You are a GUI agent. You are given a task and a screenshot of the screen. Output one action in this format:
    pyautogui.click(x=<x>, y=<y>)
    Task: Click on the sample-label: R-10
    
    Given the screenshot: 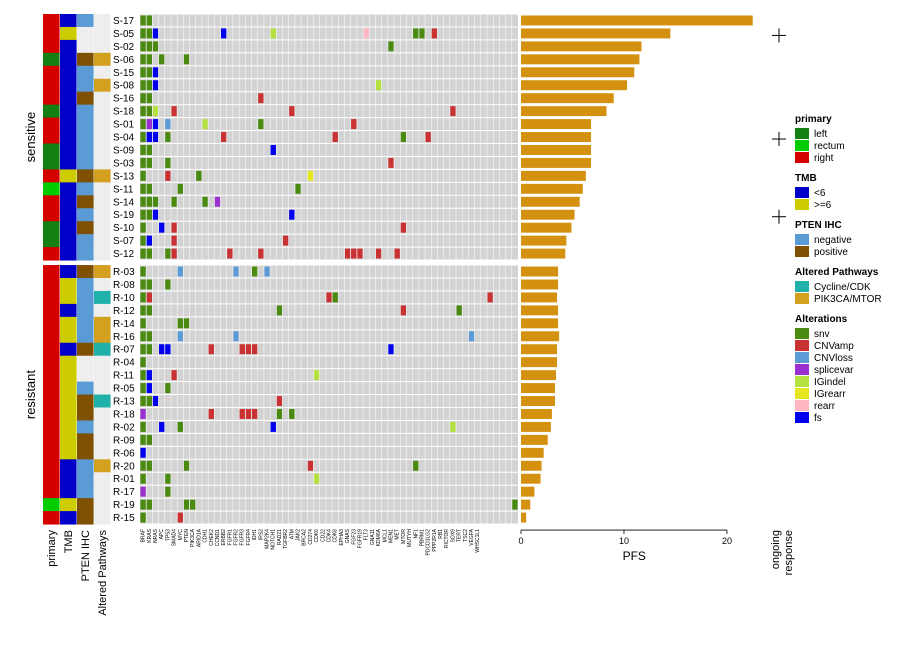 What is the action you would take?
    pyautogui.click(x=124, y=298)
    